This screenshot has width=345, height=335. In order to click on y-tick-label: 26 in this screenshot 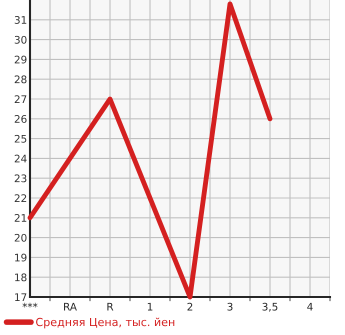, I will do `click(20, 119)`.